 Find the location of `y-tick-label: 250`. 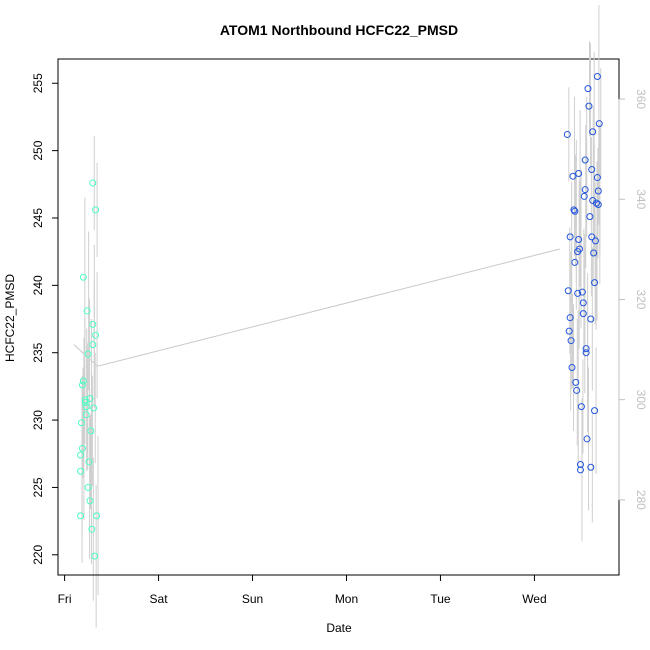

y-tick-label: 250 is located at coordinates (38, 150).